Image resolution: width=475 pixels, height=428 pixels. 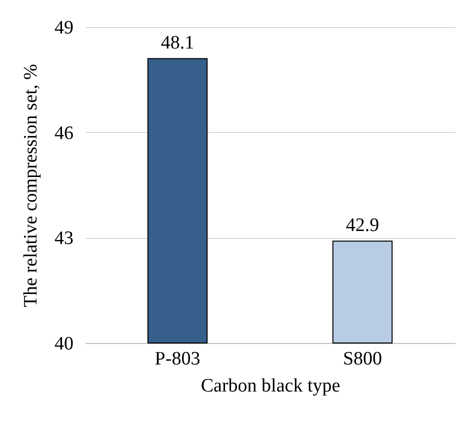 I want to click on data-label: 42.9, so click(x=363, y=225).